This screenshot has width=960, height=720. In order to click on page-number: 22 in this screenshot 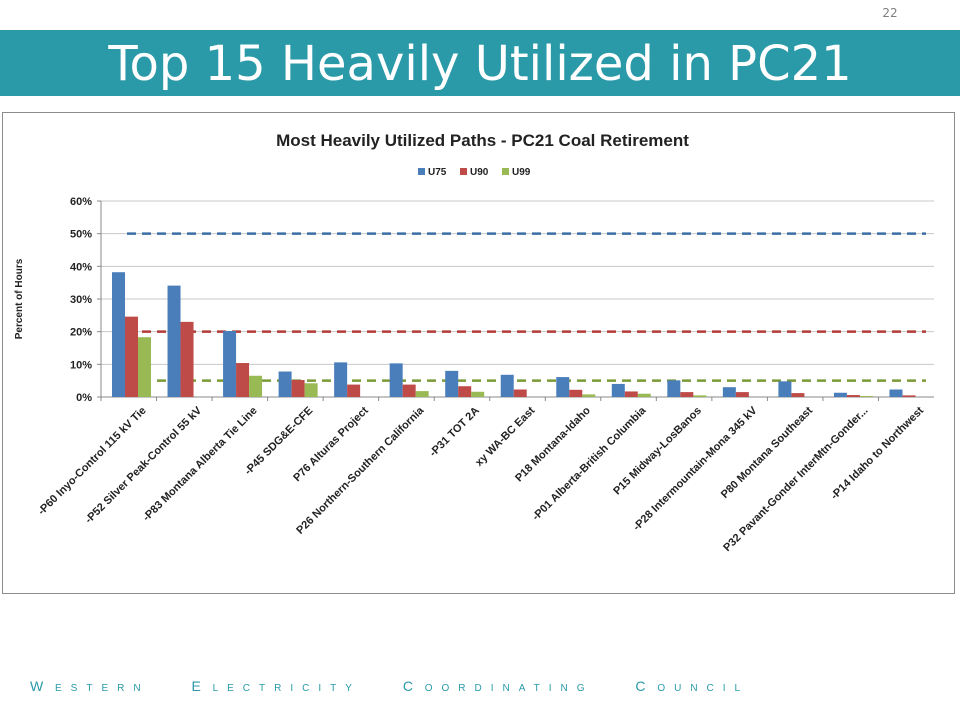, I will do `click(890, 13)`.